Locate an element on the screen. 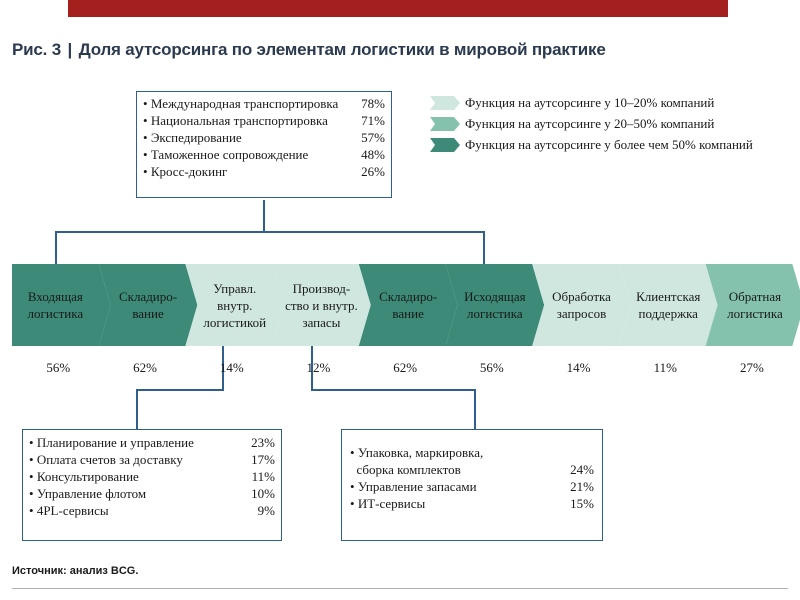 The image size is (800, 600). top-color-bar is located at coordinates (398, 8).